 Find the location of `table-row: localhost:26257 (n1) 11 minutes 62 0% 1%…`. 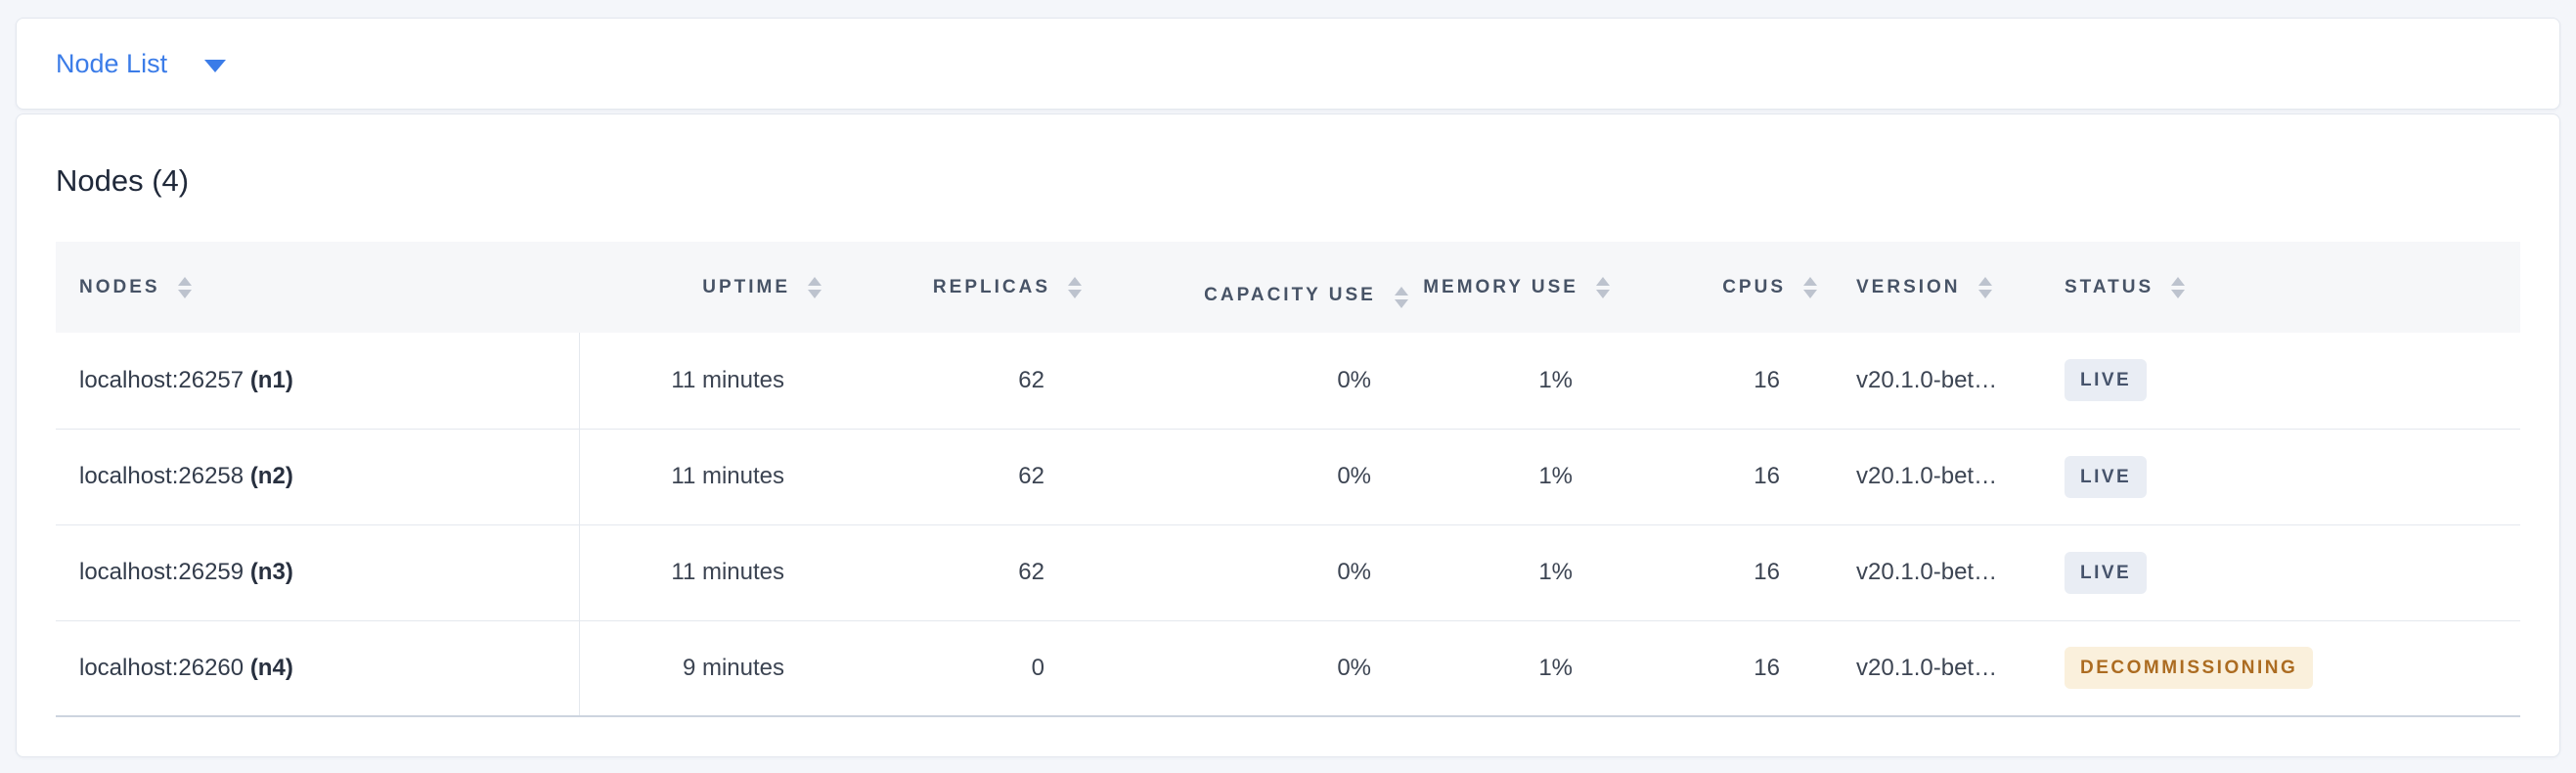

table-row: localhost:26257 (n1) 11 minutes 62 0% 1%… is located at coordinates (1288, 382).